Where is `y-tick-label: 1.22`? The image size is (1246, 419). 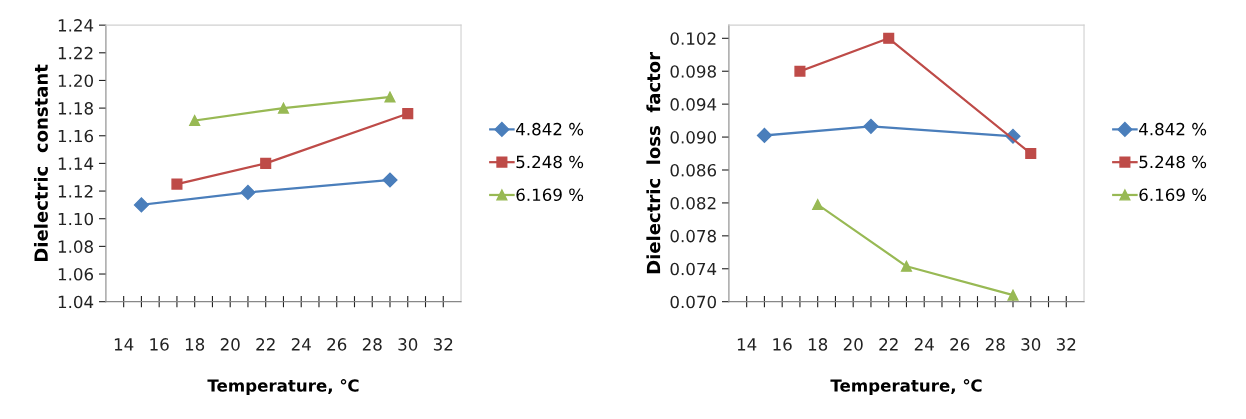
y-tick-label: 1.22 is located at coordinates (75, 53).